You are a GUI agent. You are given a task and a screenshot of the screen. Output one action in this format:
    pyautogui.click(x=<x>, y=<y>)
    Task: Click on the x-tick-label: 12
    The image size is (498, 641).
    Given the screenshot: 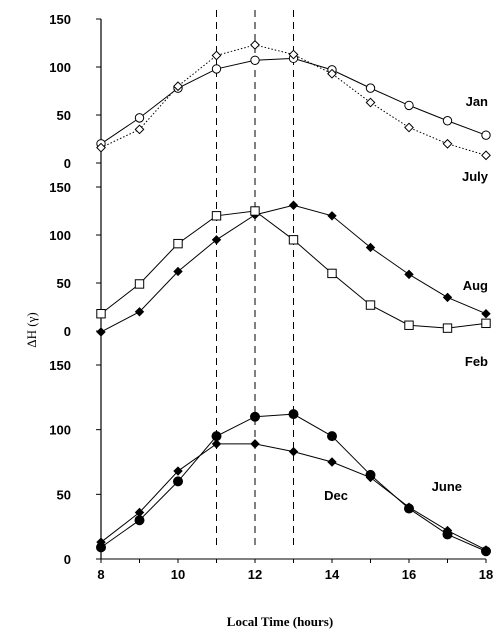 What is the action you would take?
    pyautogui.click(x=255, y=574)
    